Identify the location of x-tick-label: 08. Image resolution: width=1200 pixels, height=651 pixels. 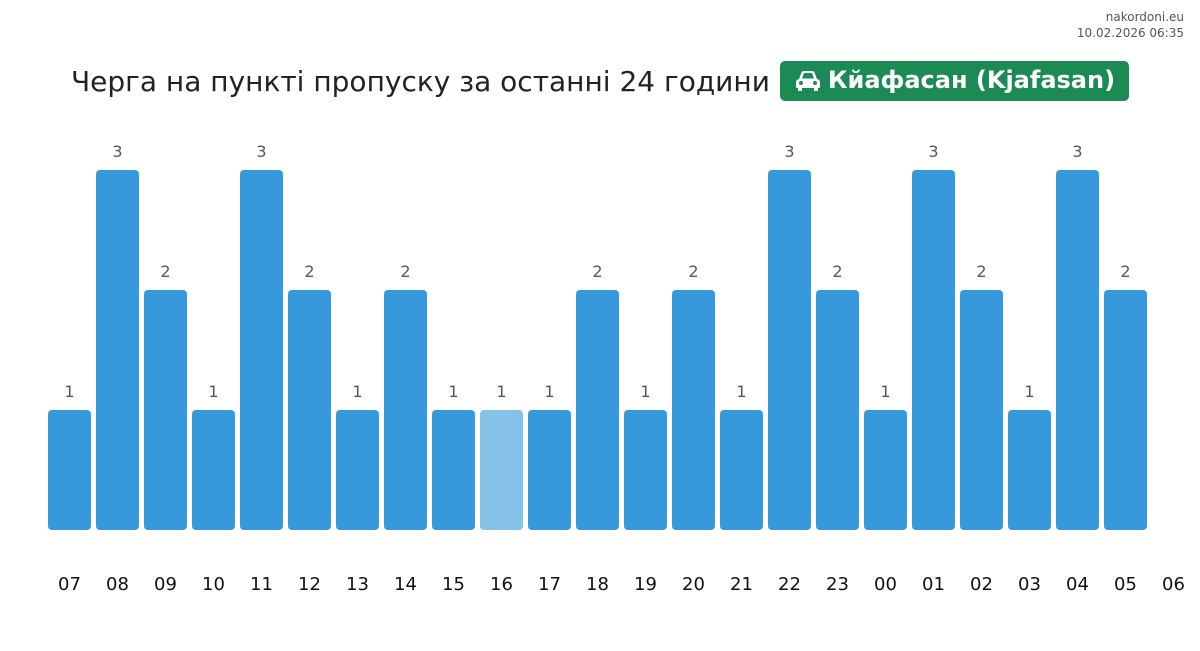
(117, 584).